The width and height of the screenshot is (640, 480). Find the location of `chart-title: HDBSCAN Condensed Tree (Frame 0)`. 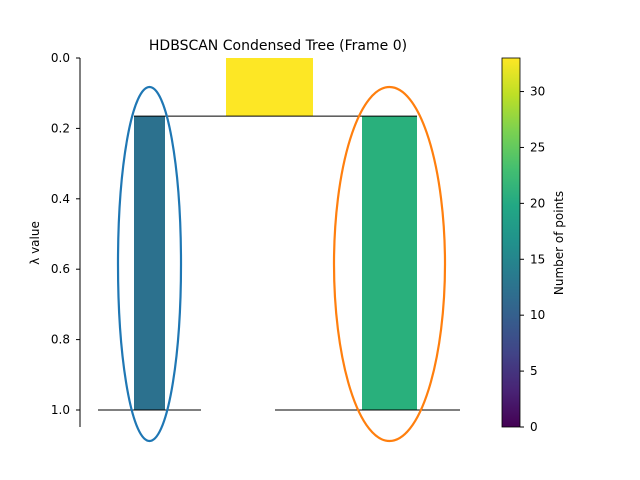

chart-title: HDBSCAN Condensed Tree (Frame 0) is located at coordinates (278, 46).